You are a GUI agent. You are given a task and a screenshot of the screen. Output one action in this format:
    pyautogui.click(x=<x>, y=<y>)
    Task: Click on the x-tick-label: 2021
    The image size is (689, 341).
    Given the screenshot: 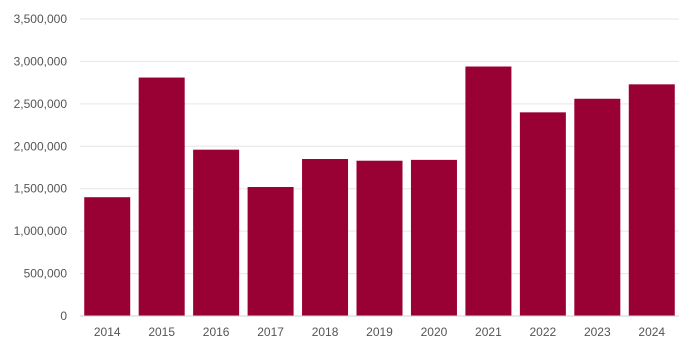 What is the action you would take?
    pyautogui.click(x=488, y=332)
    